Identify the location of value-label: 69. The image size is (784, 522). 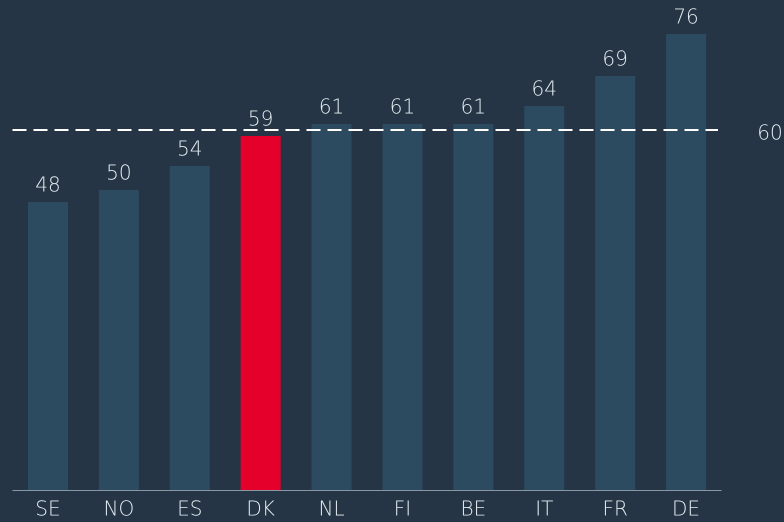
(614, 59).